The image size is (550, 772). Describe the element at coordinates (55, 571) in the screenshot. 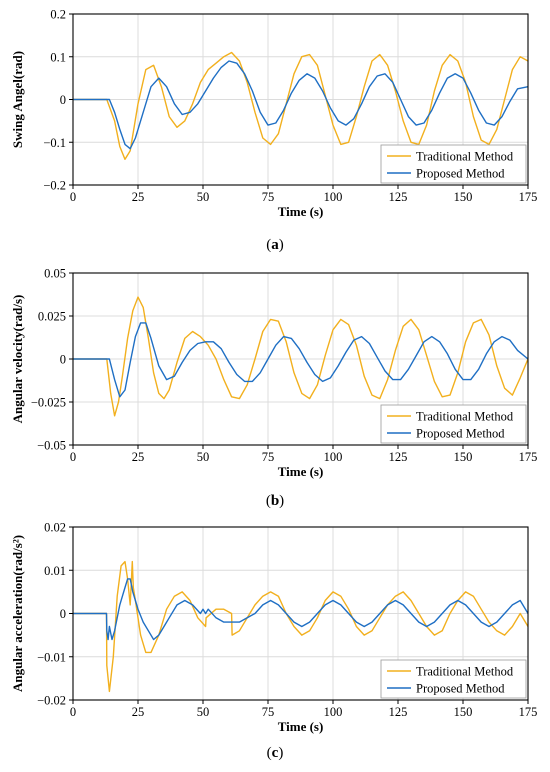

I see `y-tick-label: 0.01` at that location.